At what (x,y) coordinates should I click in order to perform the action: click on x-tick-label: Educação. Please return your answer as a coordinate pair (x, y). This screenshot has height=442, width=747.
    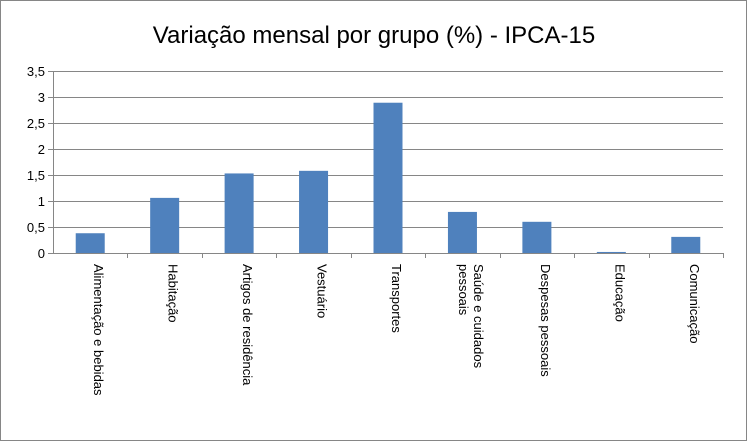
    Looking at the image, I should click on (619, 293).